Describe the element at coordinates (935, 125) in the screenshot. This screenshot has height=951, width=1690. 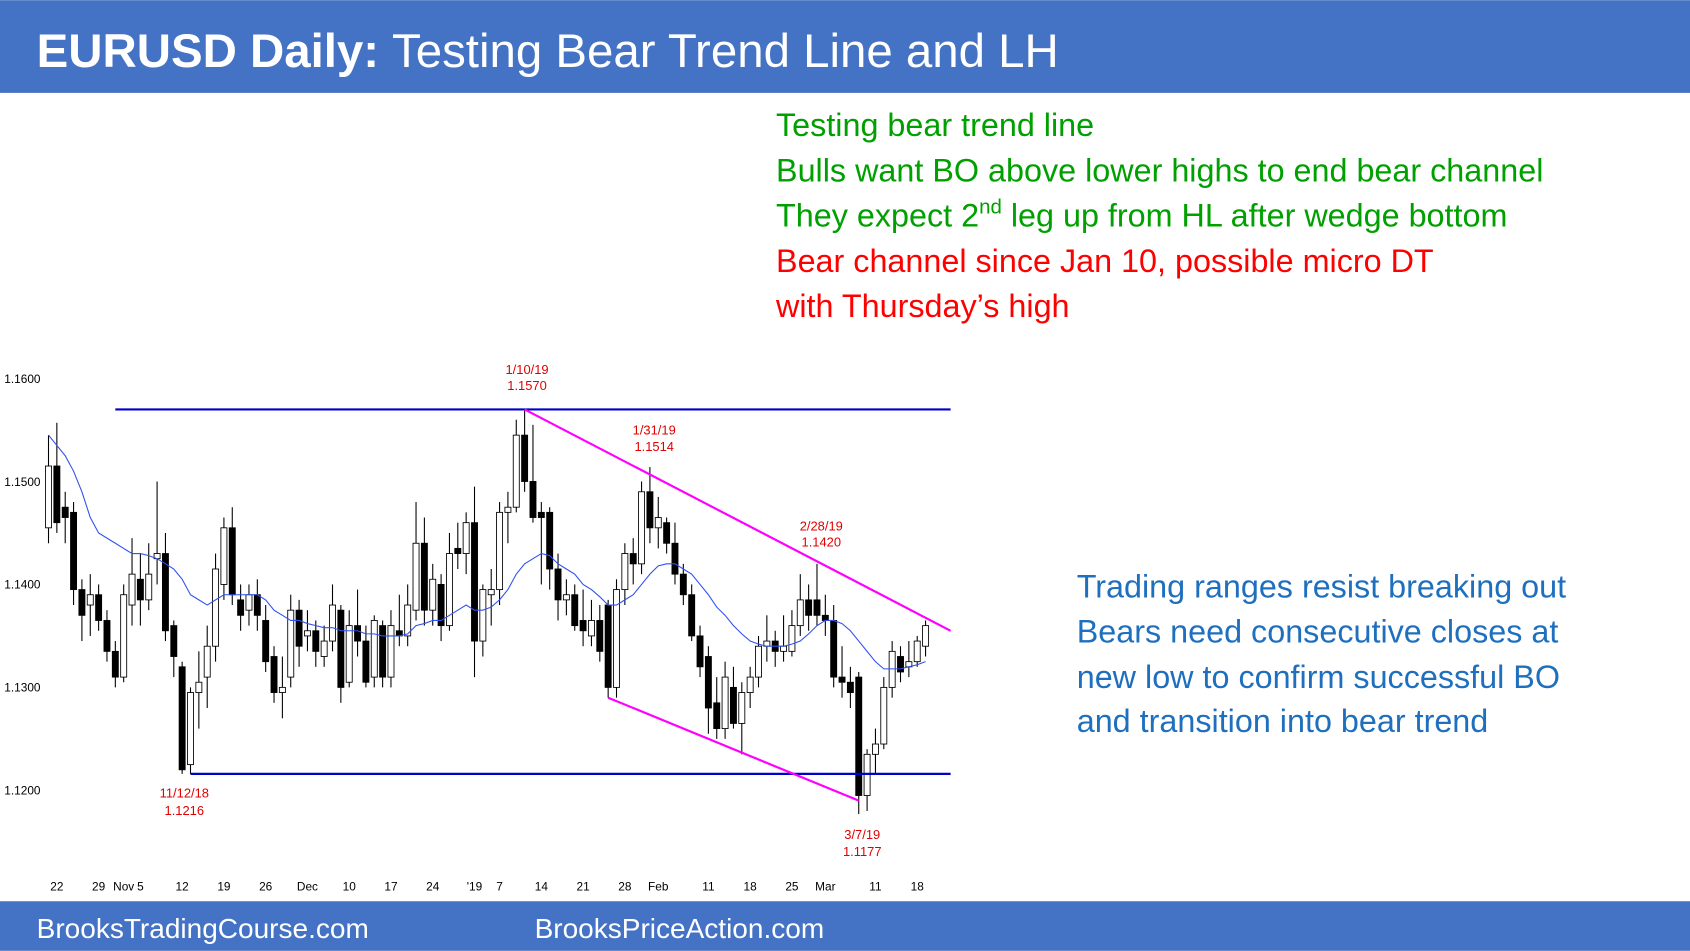
I see `note: Testing bear trend line` at that location.